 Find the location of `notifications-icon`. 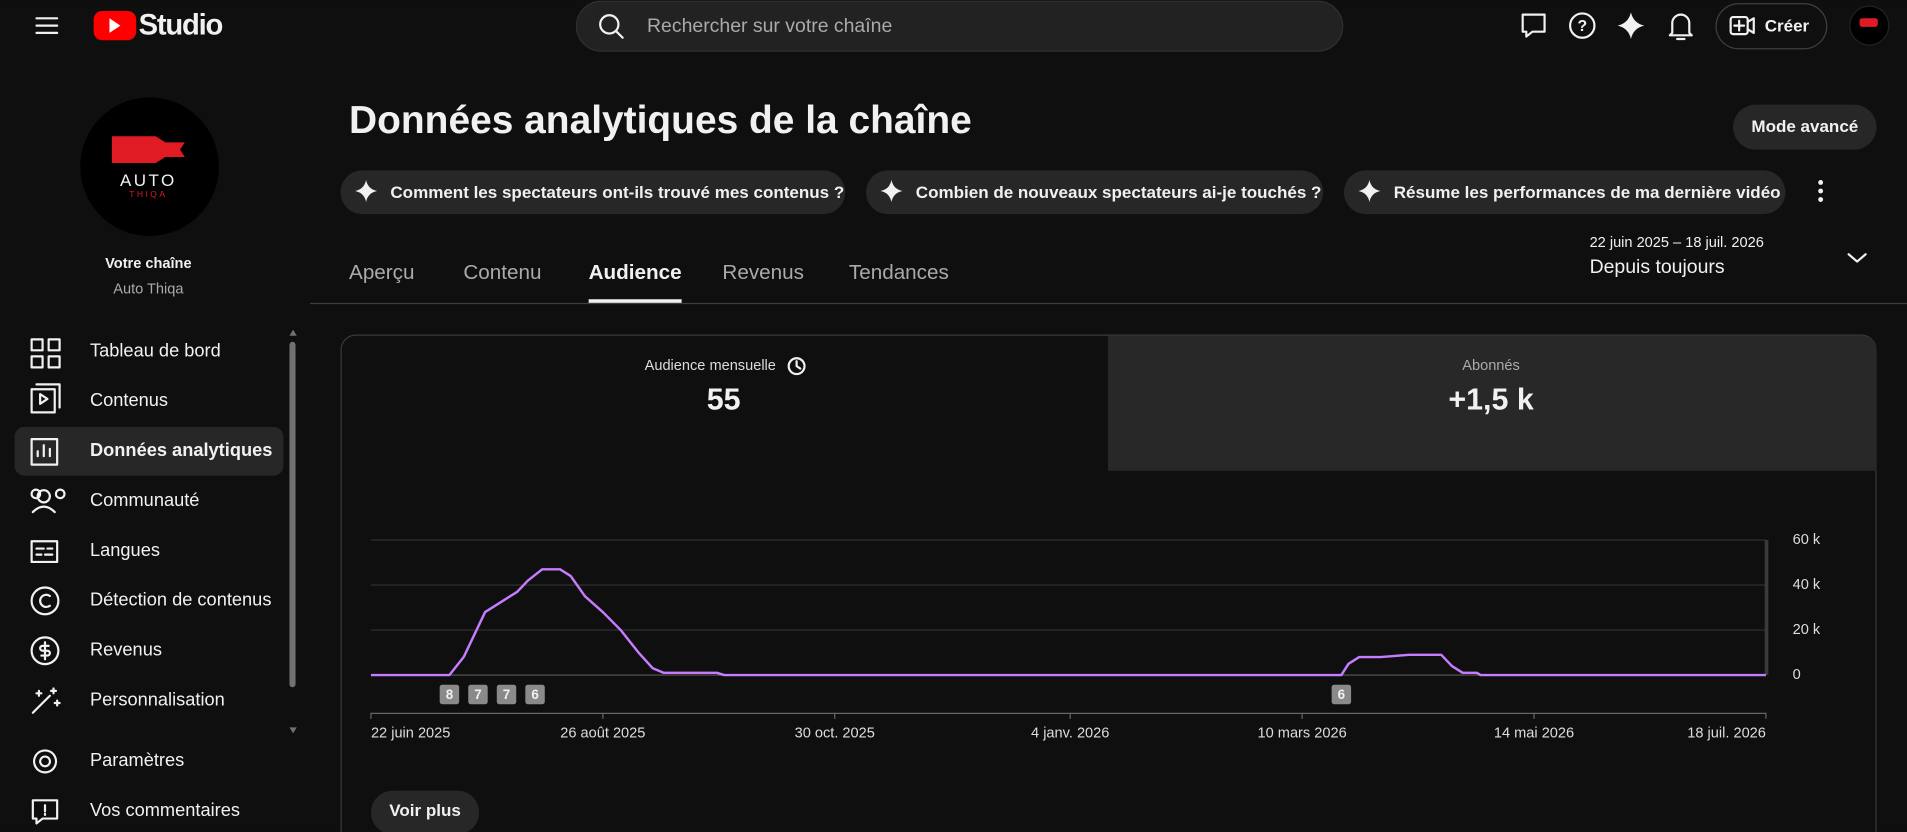

notifications-icon is located at coordinates (1680, 27).